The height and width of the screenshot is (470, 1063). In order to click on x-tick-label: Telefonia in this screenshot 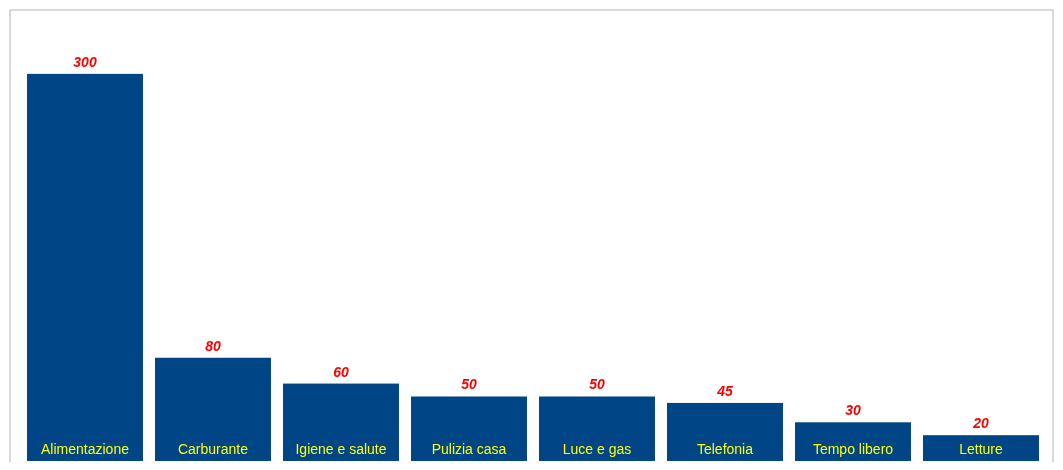, I will do `click(725, 449)`.